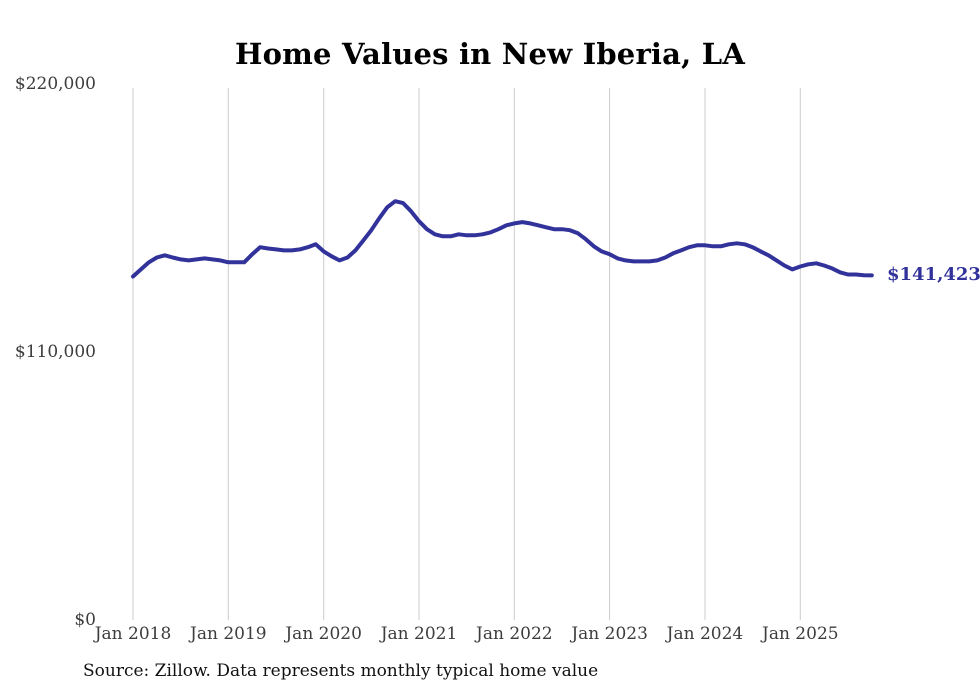 This screenshot has height=699, width=980. What do you see at coordinates (514, 634) in the screenshot?
I see `x-axis-tick-jan-2022: Jan 2022` at bounding box center [514, 634].